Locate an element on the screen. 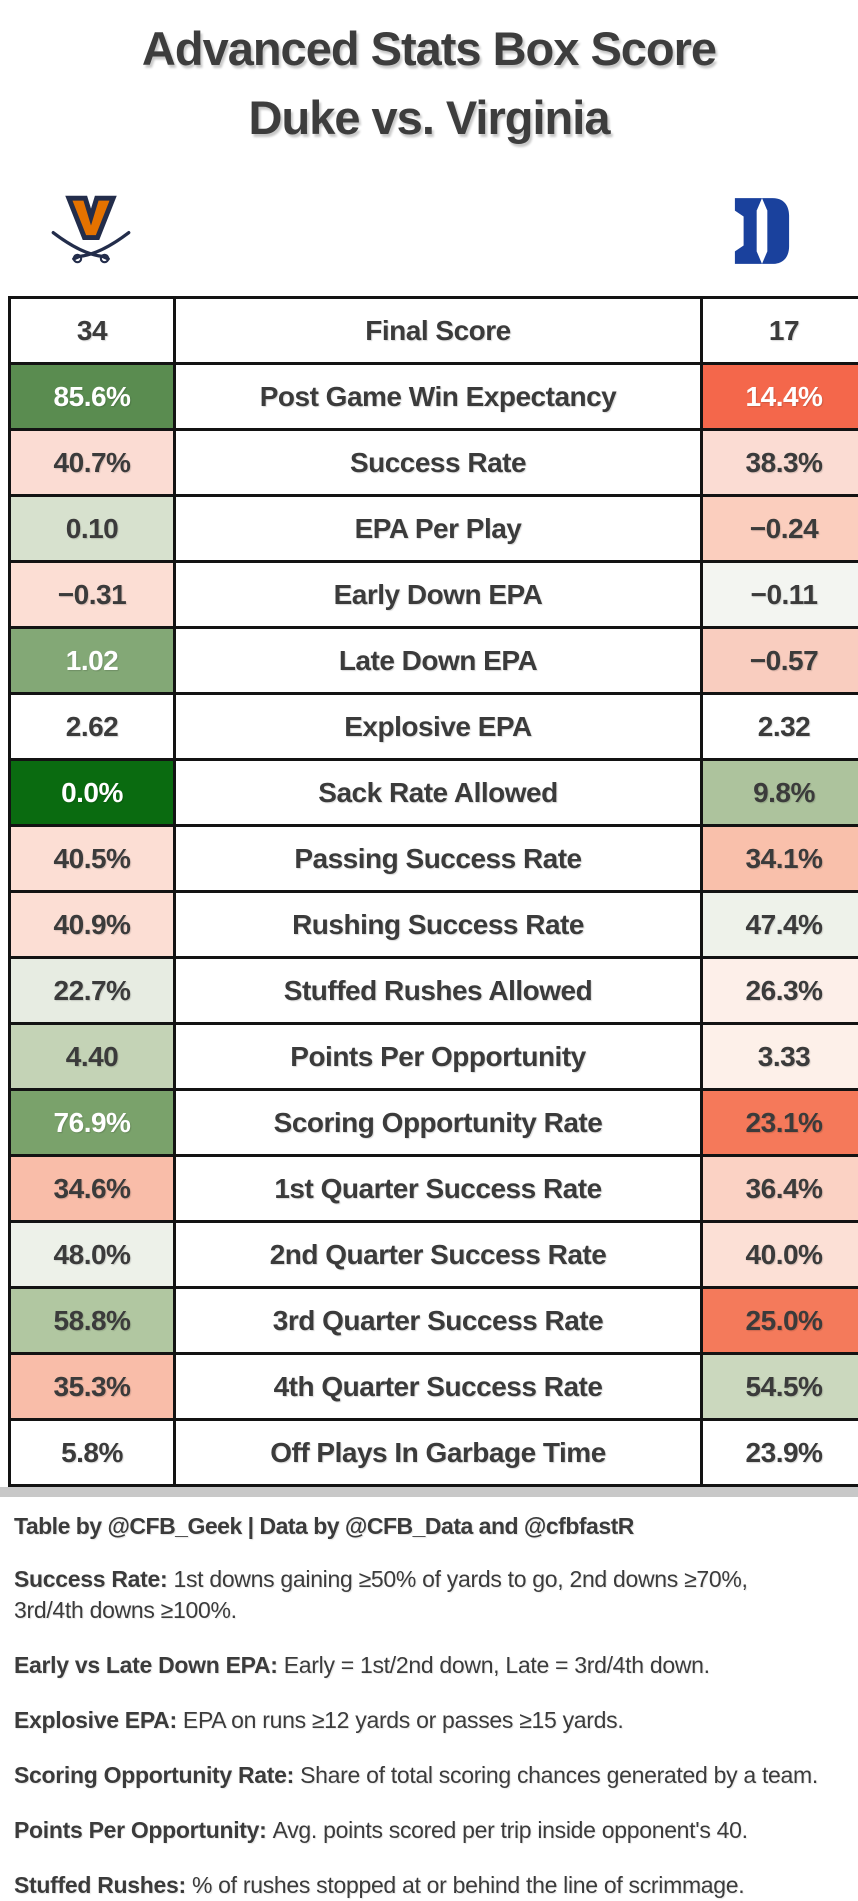 The image size is (858, 1901). stat-label: Late Down EPA is located at coordinates (438, 661).